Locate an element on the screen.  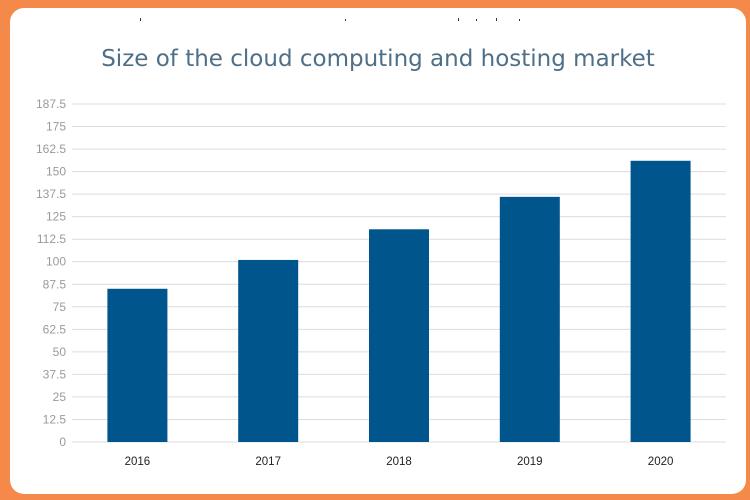
y-tick-label: 37.5 is located at coordinates (55, 374).